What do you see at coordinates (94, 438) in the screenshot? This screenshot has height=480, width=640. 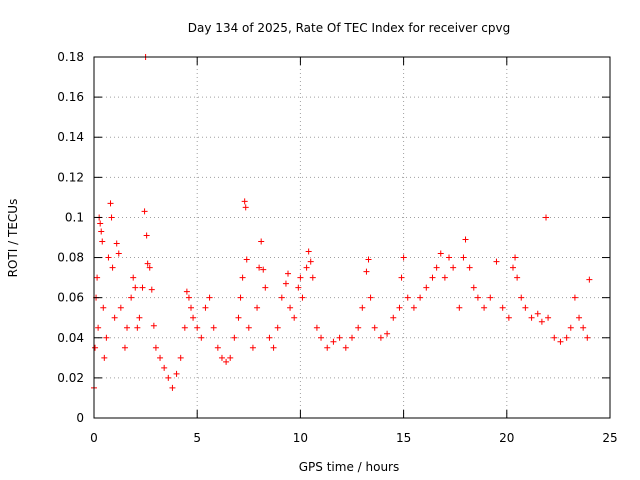 I see `x-tick-label: 0` at bounding box center [94, 438].